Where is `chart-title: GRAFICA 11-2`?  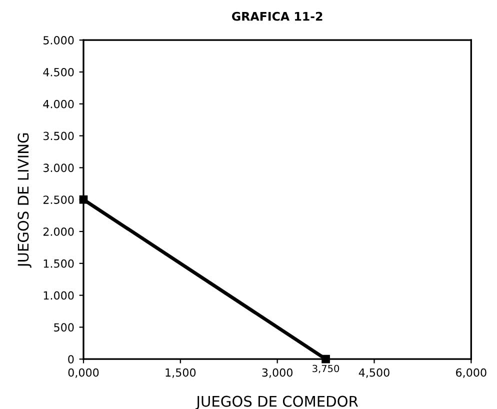 chart-title: GRAFICA 11-2 is located at coordinates (277, 16).